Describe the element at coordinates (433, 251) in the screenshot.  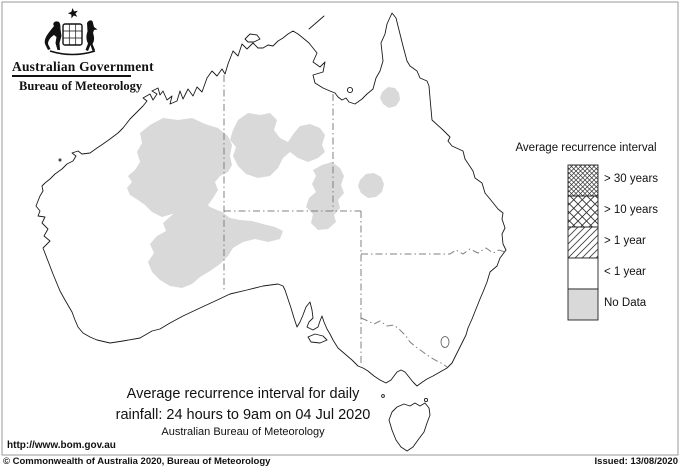
I see `border-qld-nsw` at that location.